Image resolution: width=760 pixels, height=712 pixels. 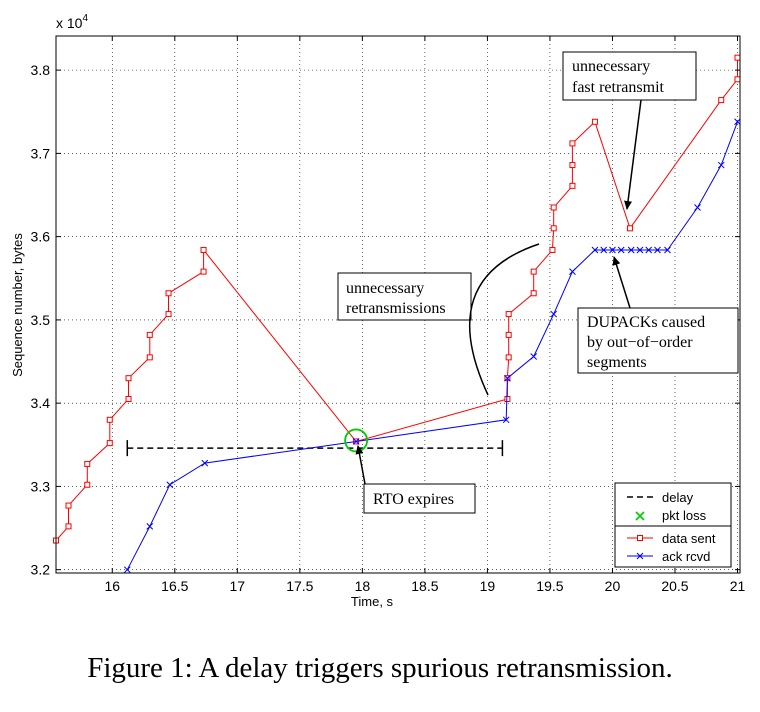 I want to click on x-tick-label: 20, so click(x=613, y=586).